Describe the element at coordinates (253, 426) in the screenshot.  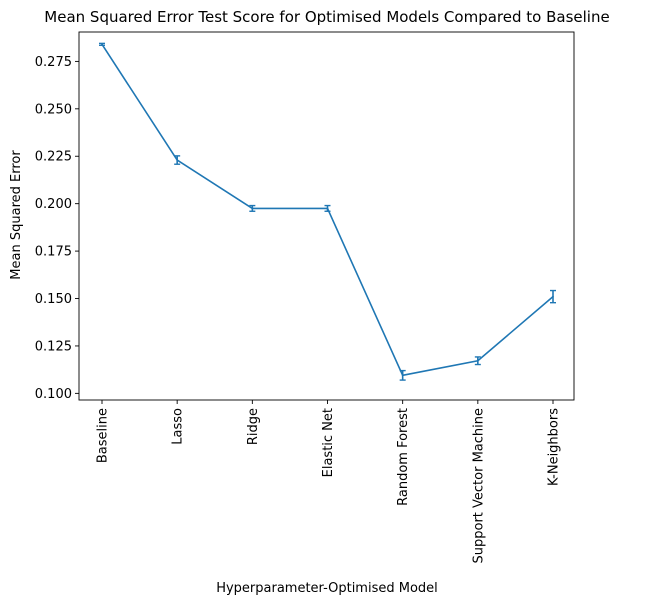
I see `x-tick-label: Ridge` at that location.